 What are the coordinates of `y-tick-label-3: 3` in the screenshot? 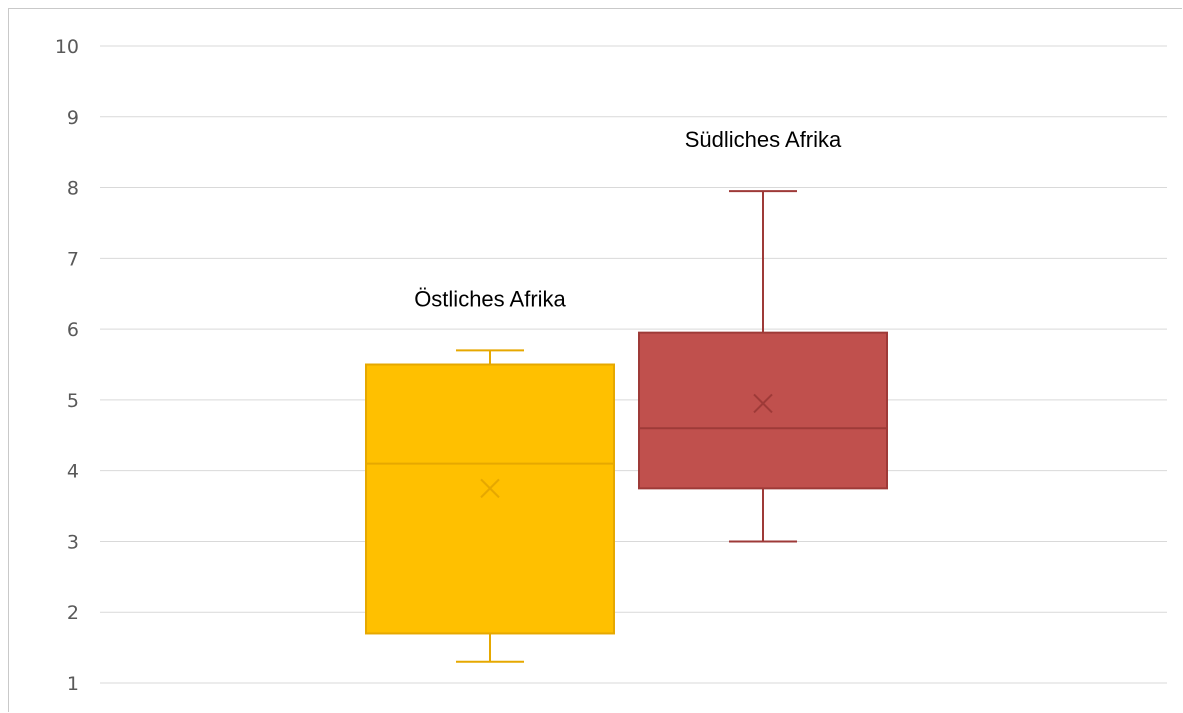 It's located at (73, 542).